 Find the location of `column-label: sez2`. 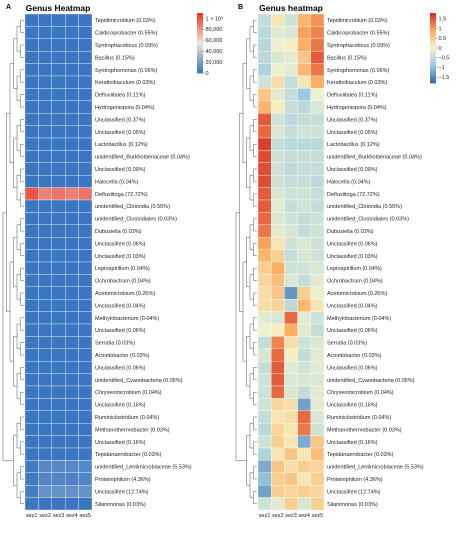

column-label: sez2 is located at coordinates (45, 516).